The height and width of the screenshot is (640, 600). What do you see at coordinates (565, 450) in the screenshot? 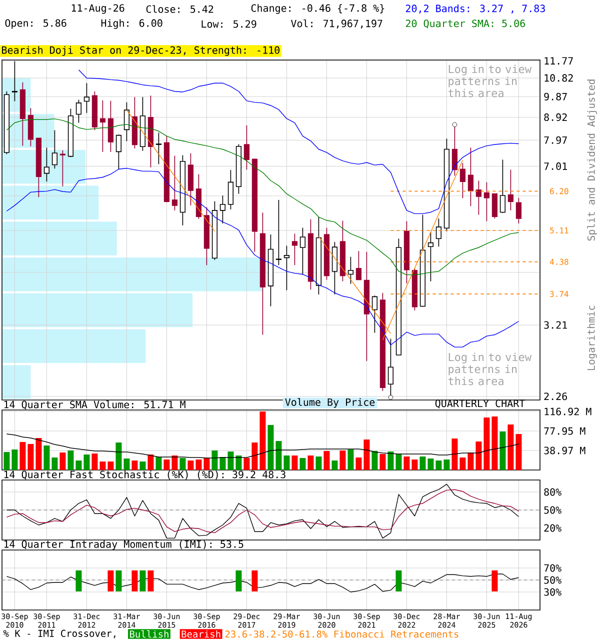
I see `y-tick-label: 38.97 M` at bounding box center [565, 450].